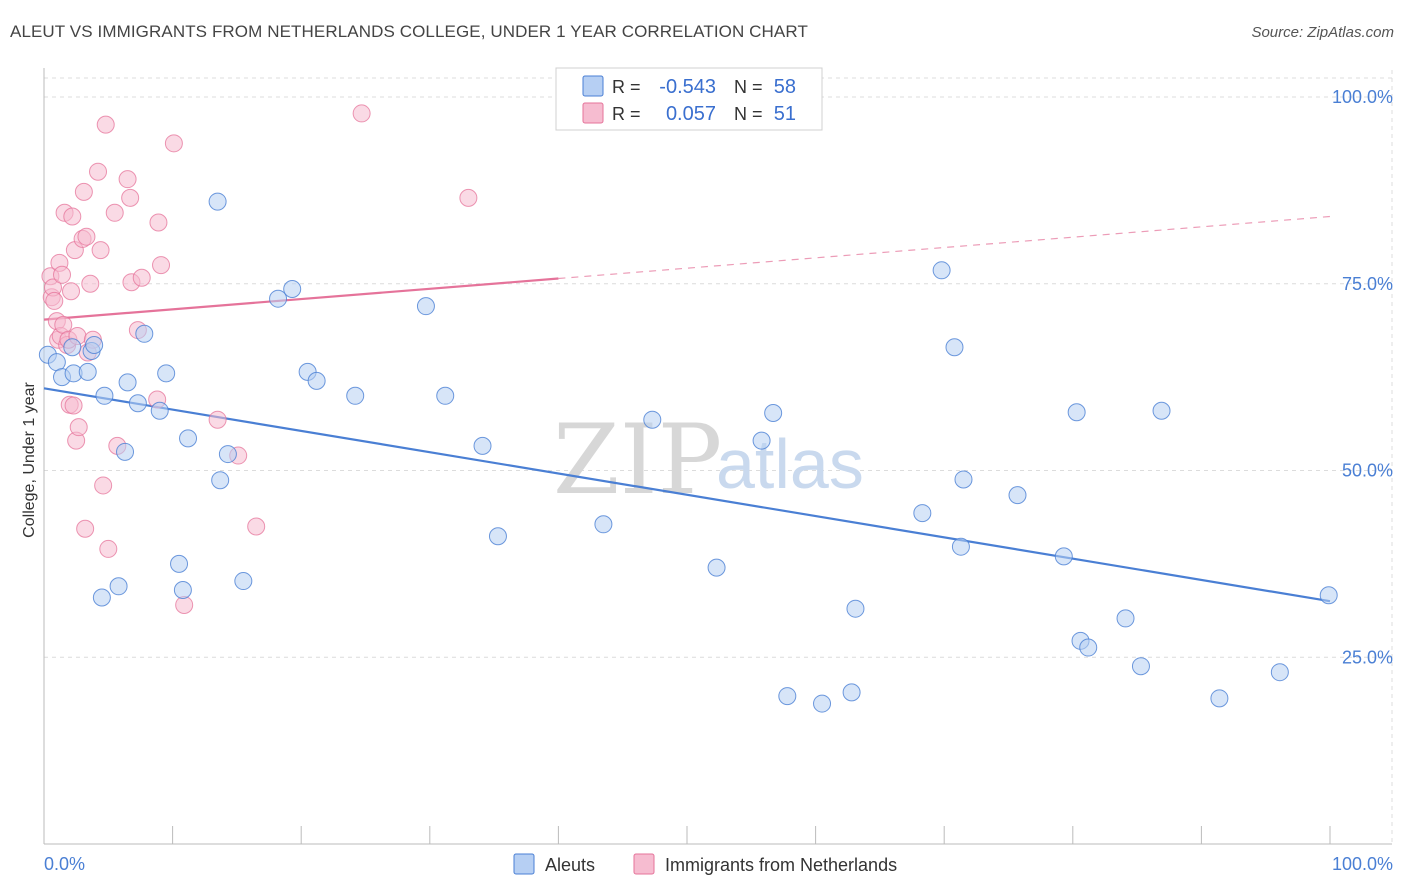 The width and height of the screenshot is (1406, 892). Describe the element at coordinates (626, 114) in the screenshot. I see `legend-r-label-2: R =` at that location.